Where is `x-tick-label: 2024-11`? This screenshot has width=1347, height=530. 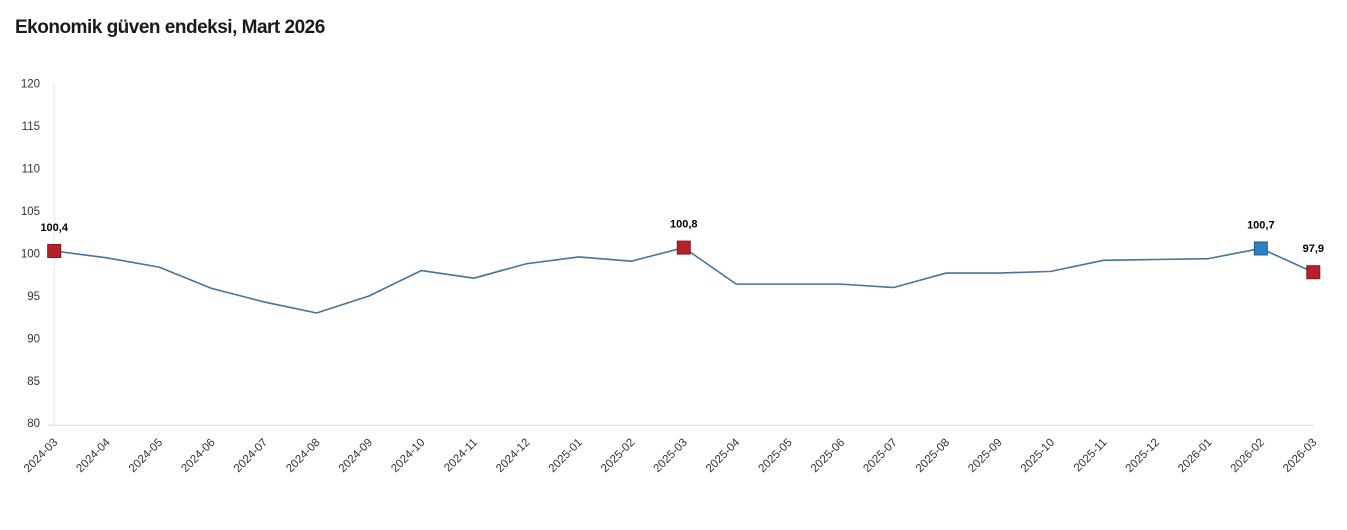 x-tick-label: 2024-11 is located at coordinates (461, 456).